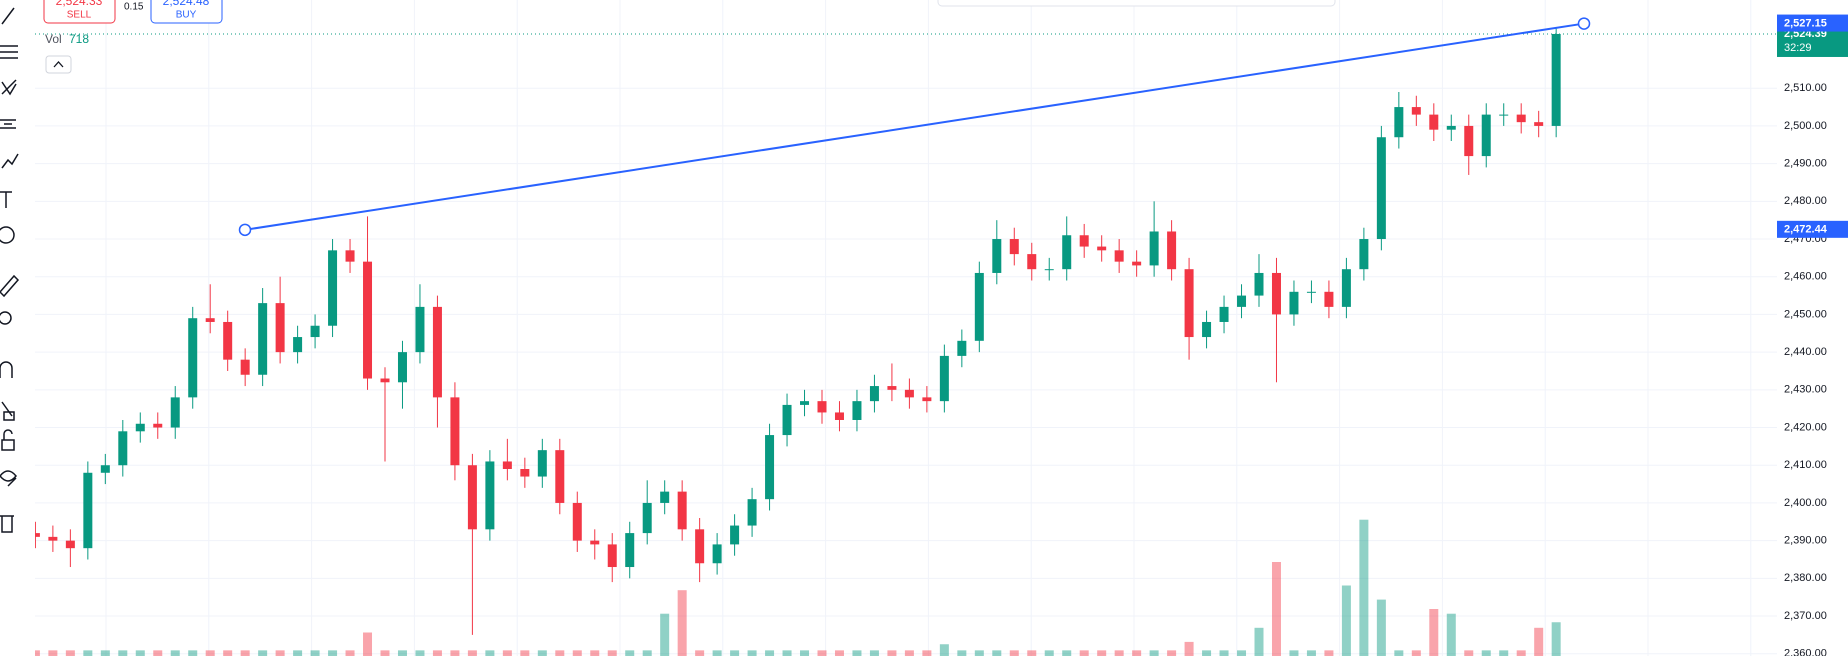 This screenshot has width=1848, height=656. I want to click on trendline-handle, so click(245, 230).